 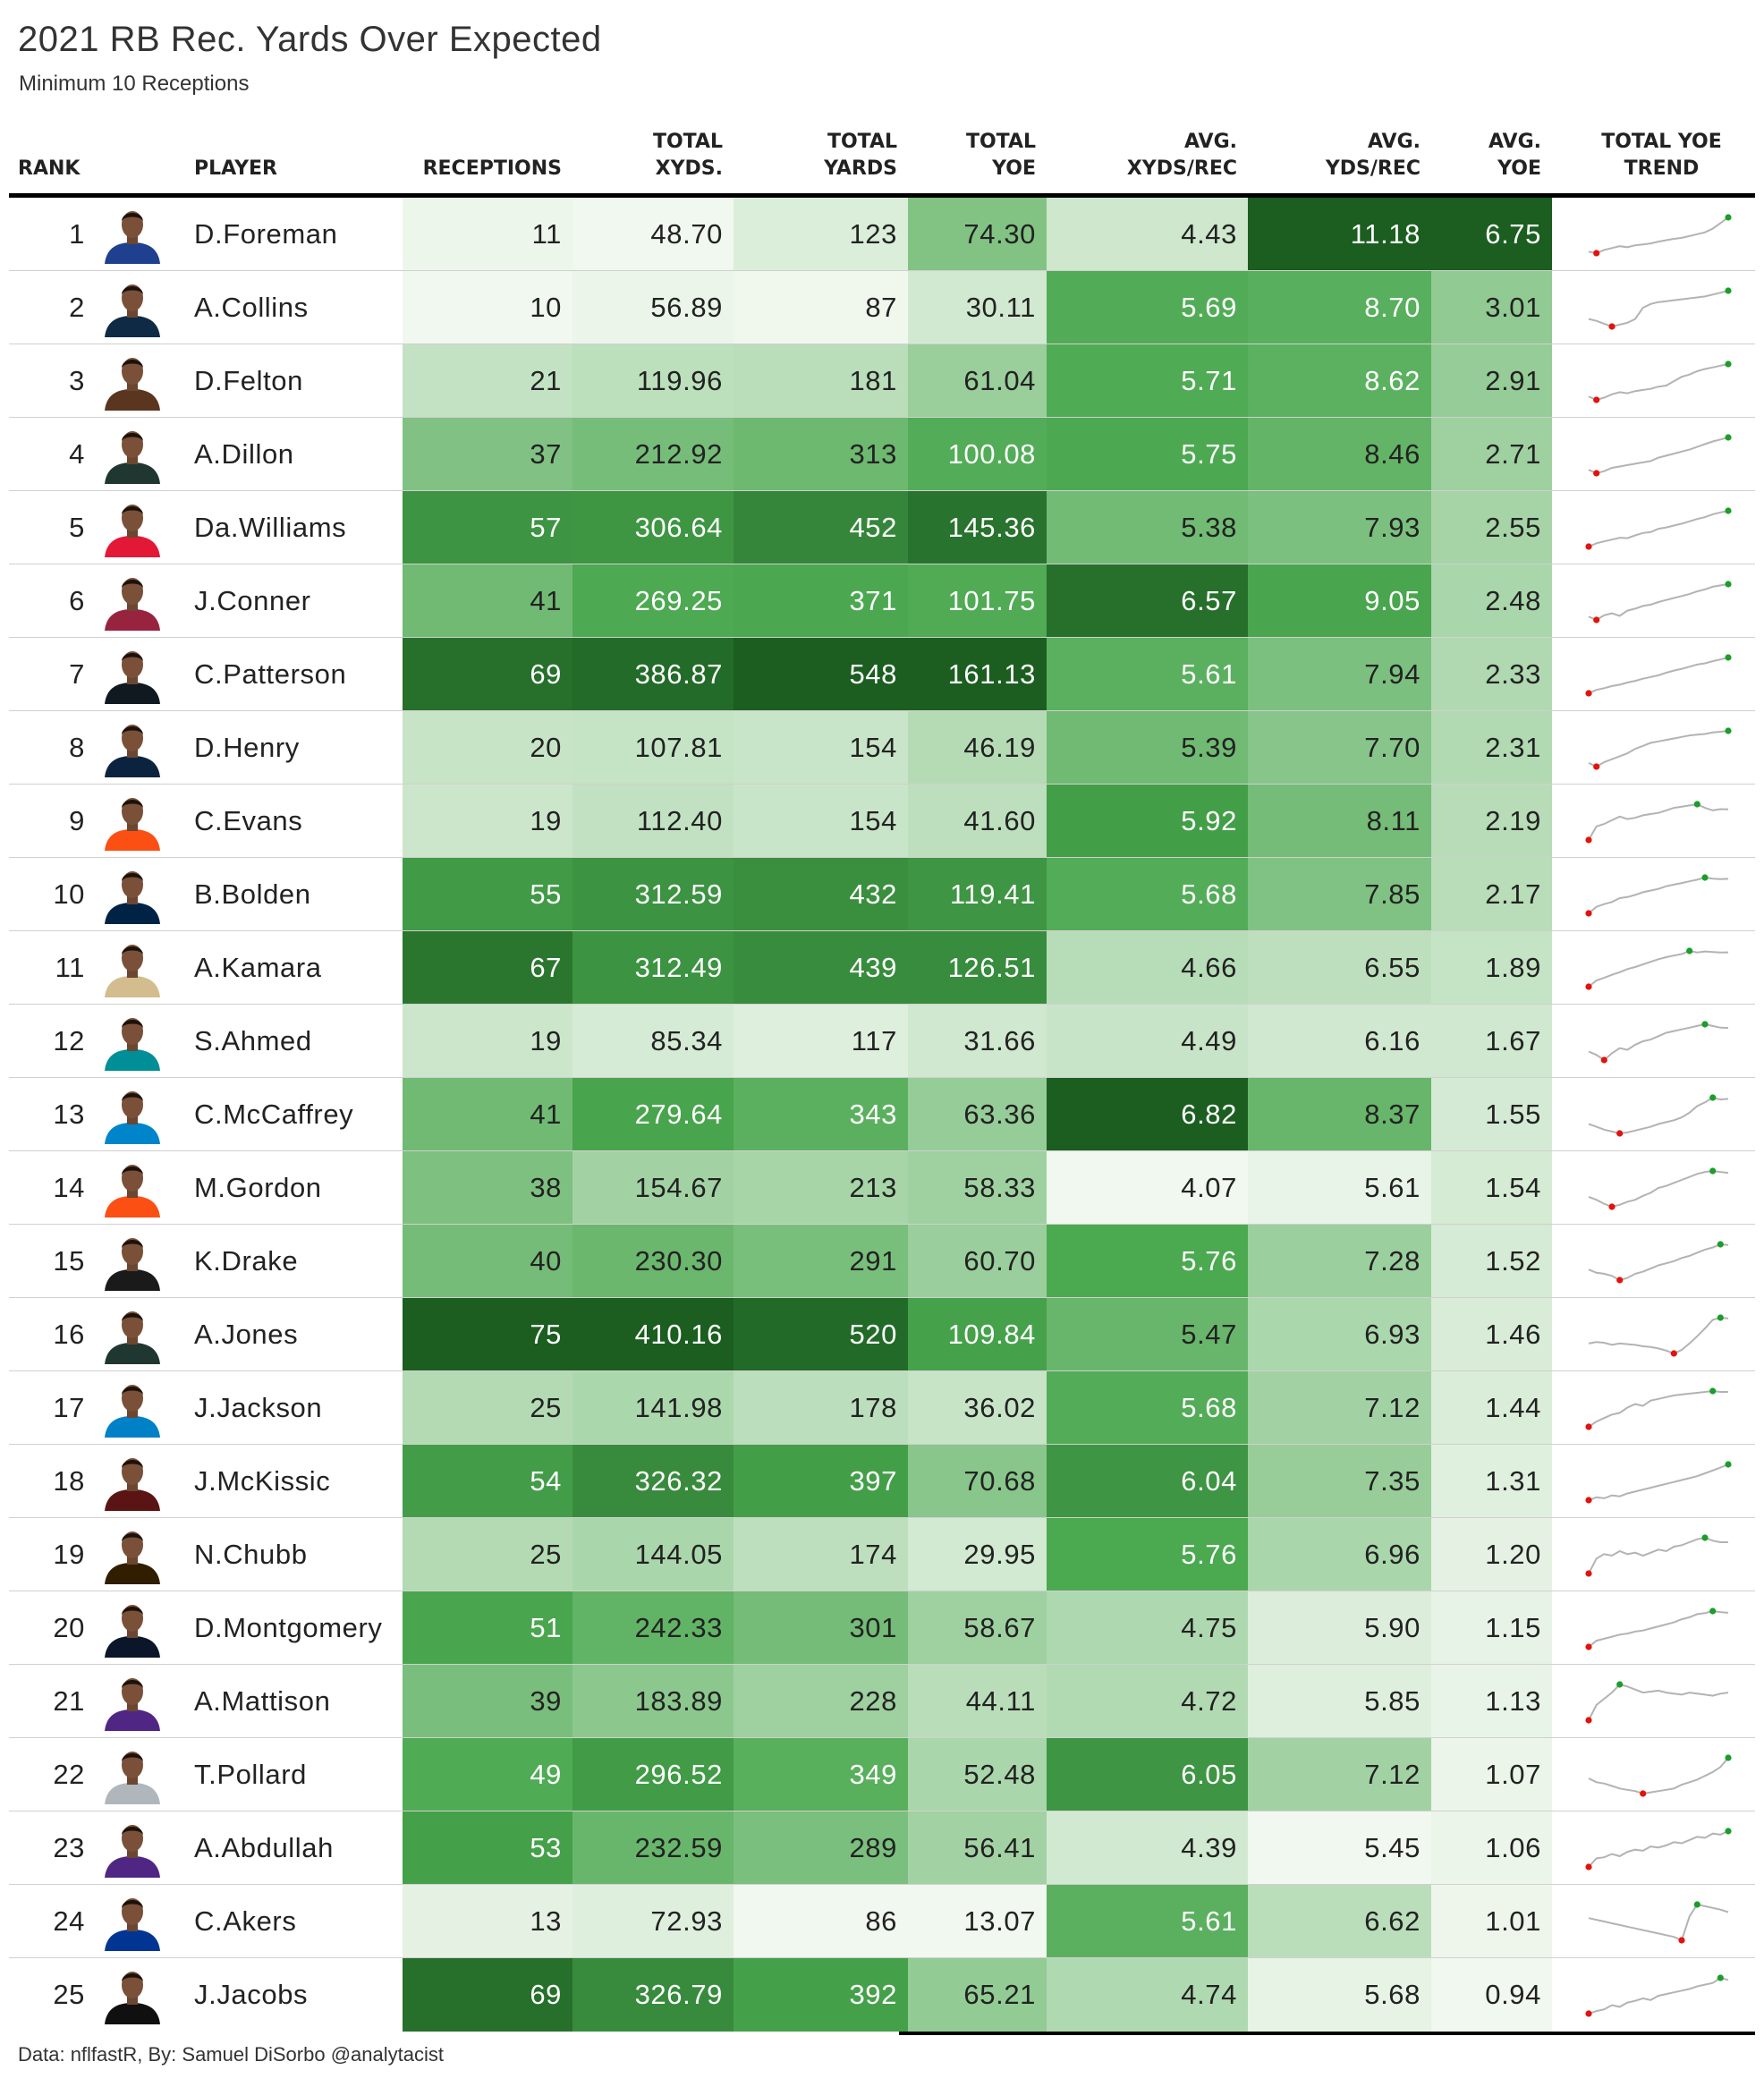 I want to click on total-yards-cell: 87, so click(x=821, y=307).